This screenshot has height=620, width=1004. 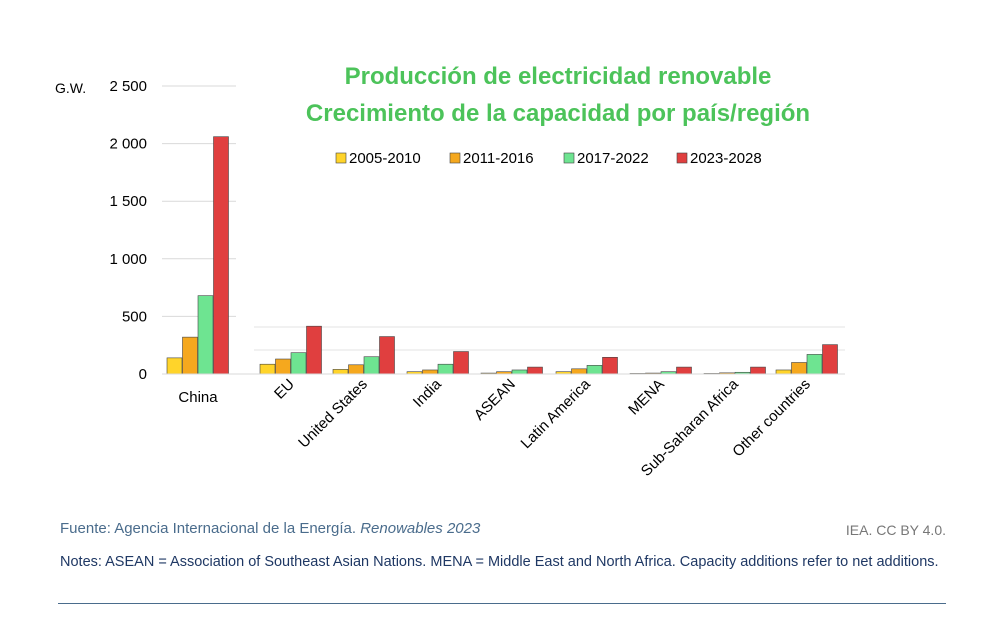 What do you see at coordinates (128, 86) in the screenshot?
I see `y-tick-label: 2 500` at bounding box center [128, 86].